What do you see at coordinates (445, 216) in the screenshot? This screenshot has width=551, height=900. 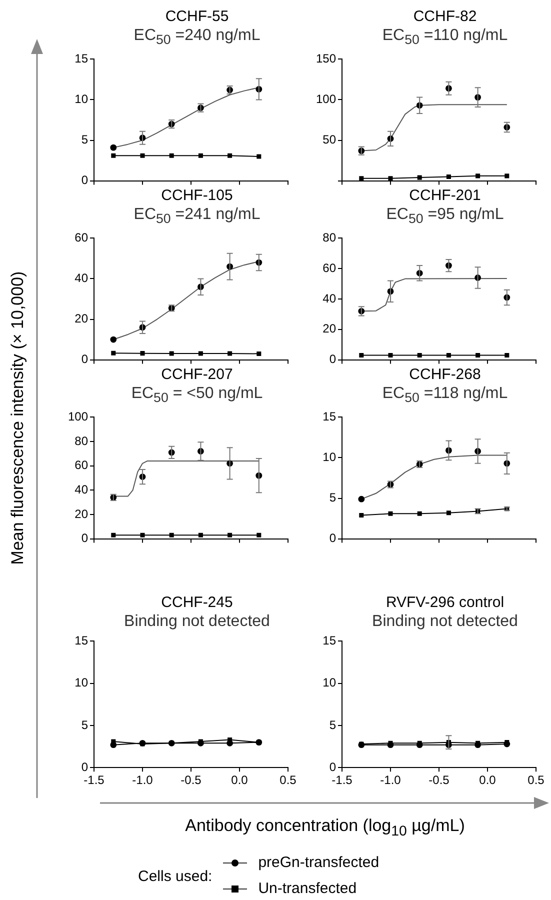 I see `chart-subtitle: EC$_{50}$ =95 ng/mL` at bounding box center [445, 216].